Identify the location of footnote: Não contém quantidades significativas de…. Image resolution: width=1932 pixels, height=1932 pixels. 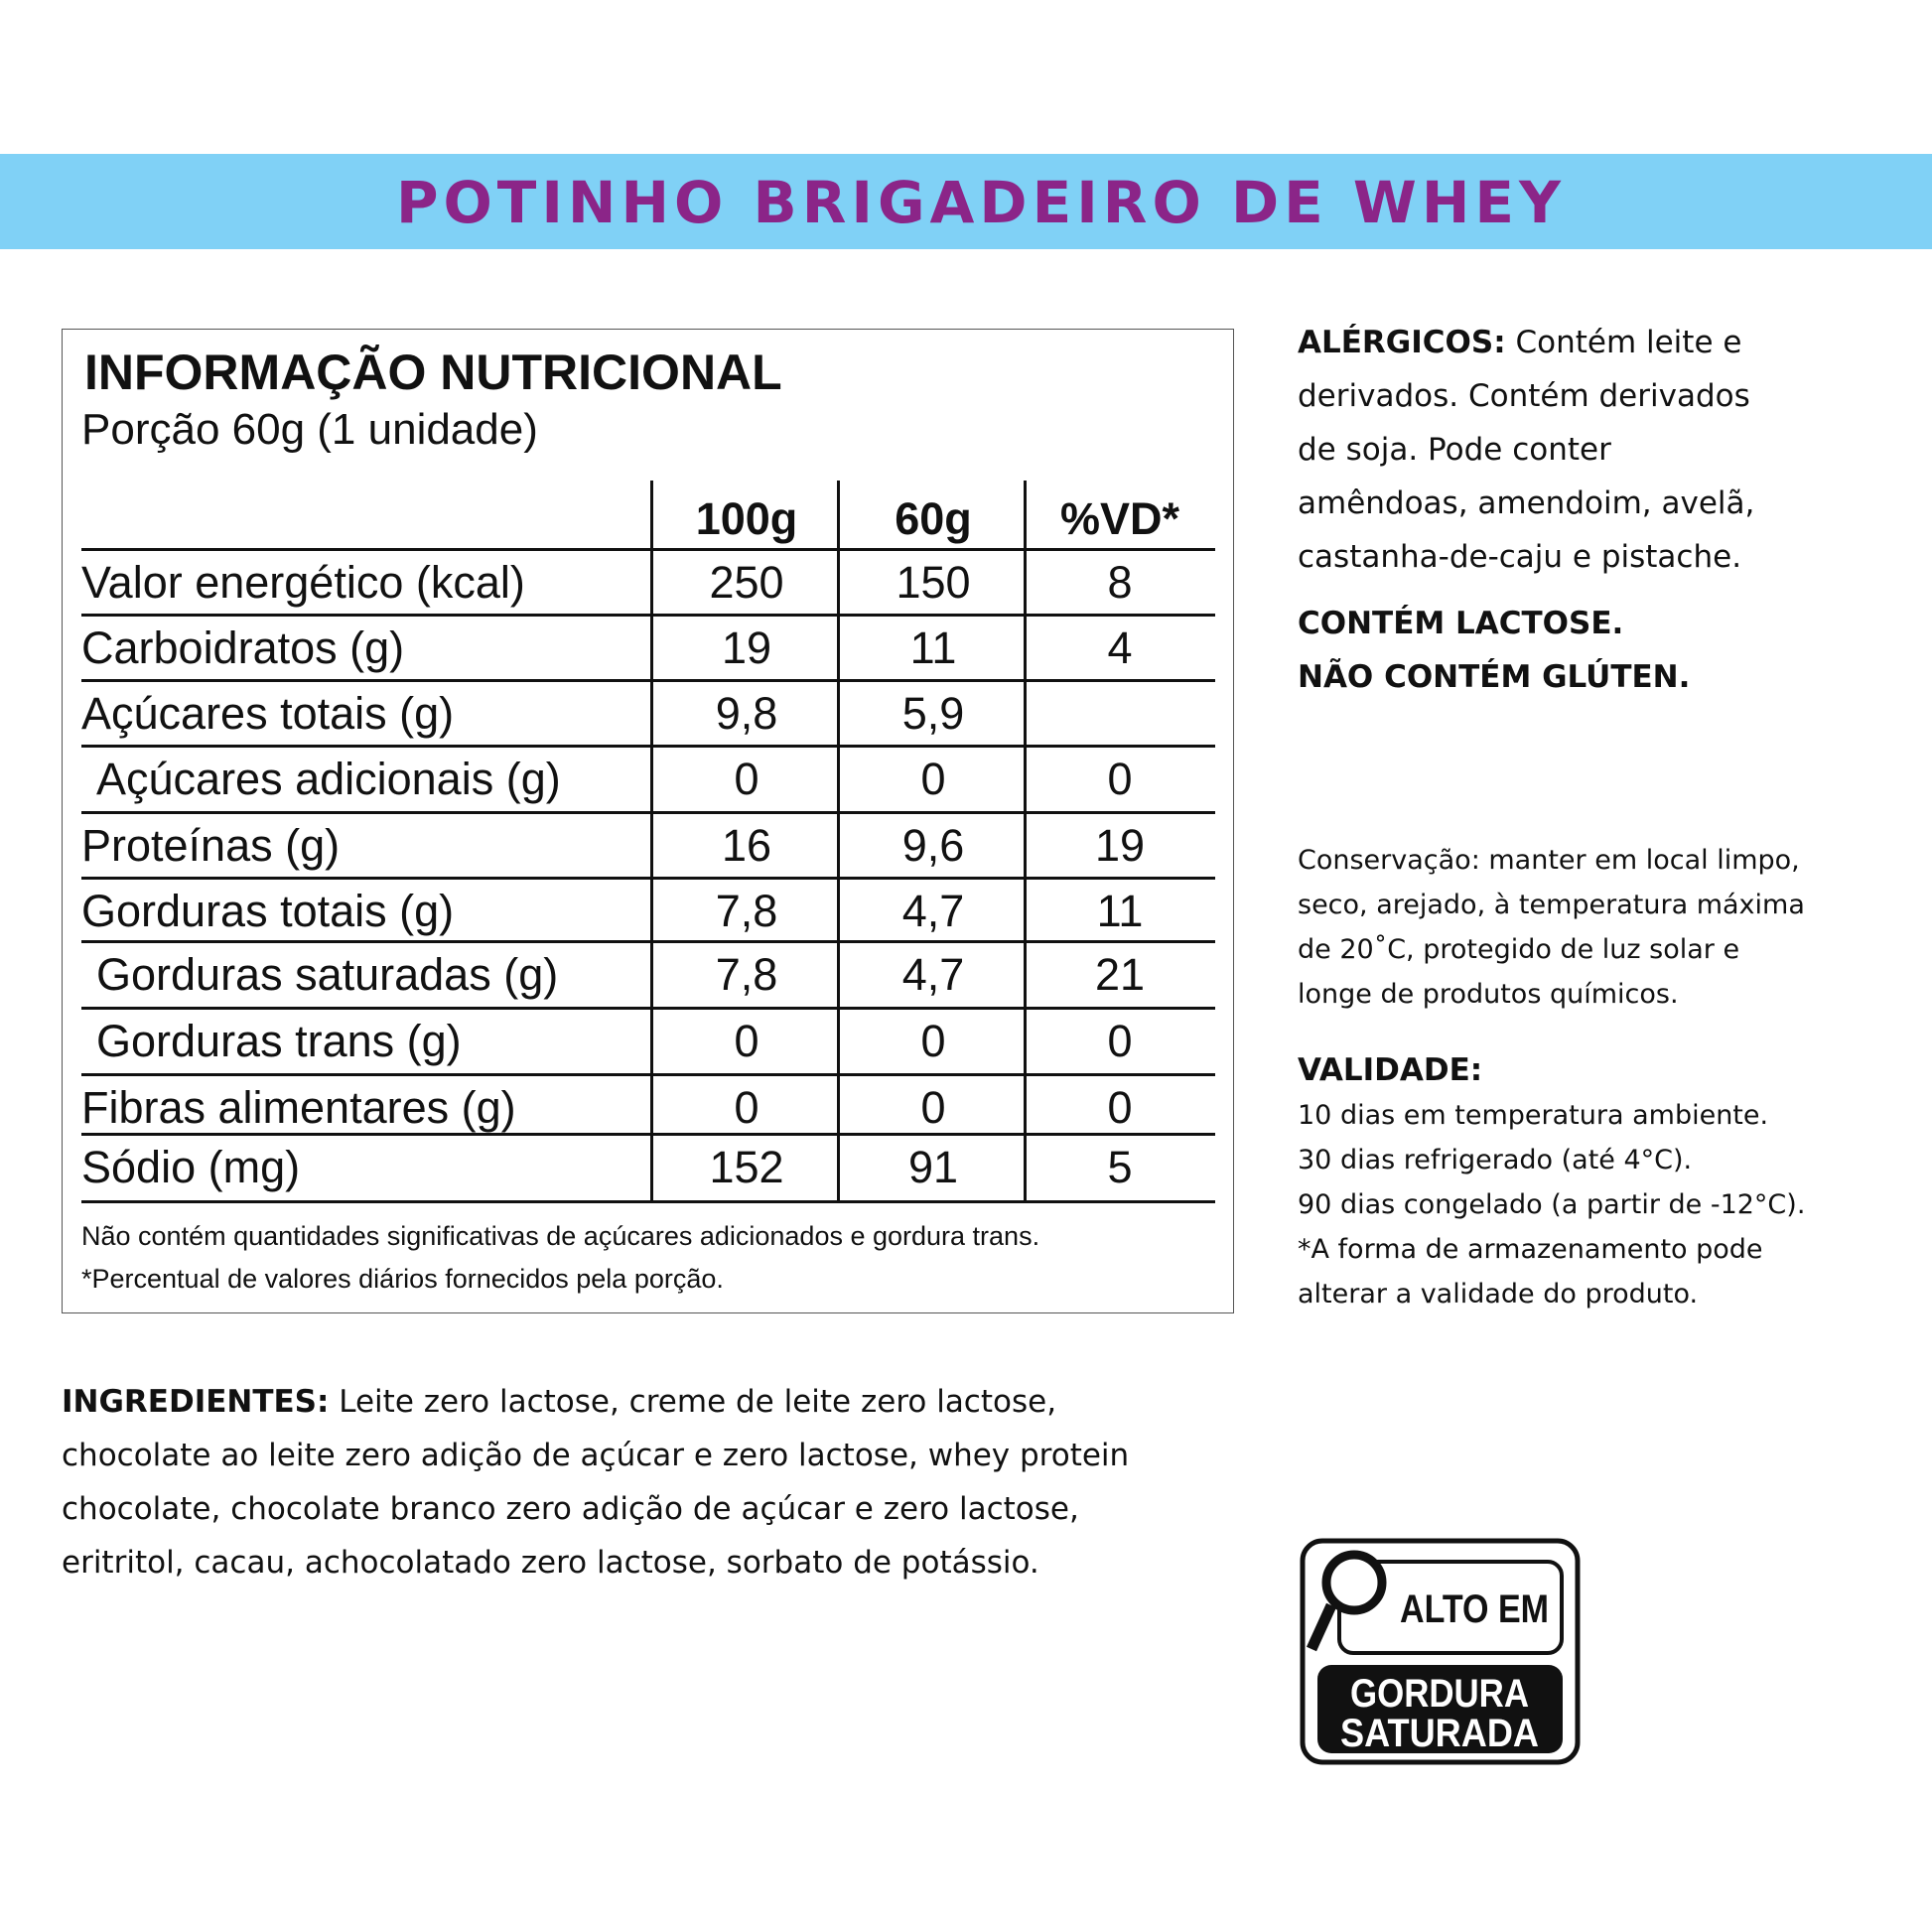
(561, 1236).